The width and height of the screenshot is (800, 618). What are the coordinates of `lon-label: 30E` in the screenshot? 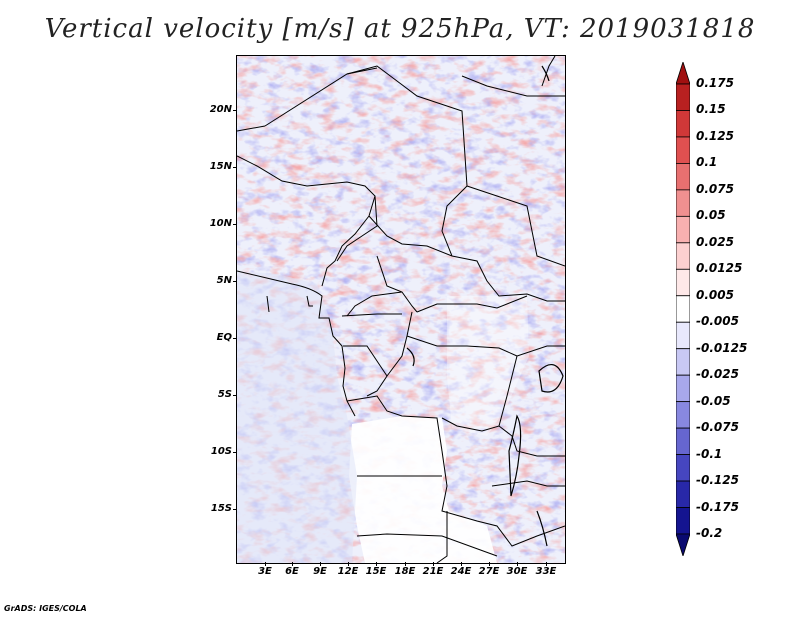 It's located at (517, 571).